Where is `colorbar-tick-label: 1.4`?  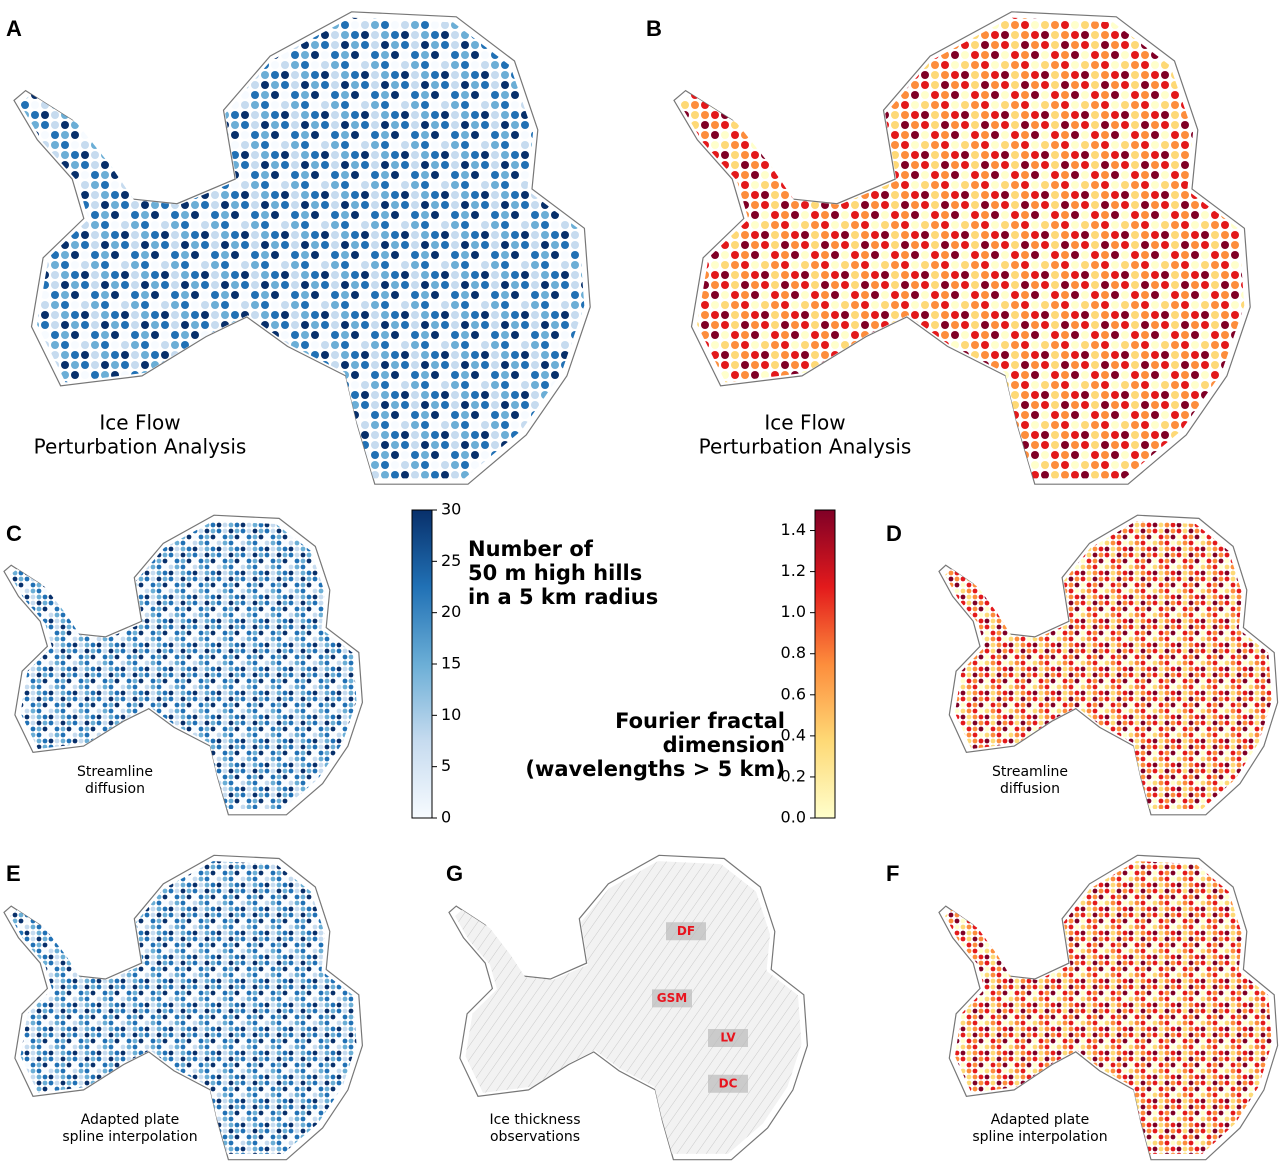
colorbar-tick-label: 1.4 is located at coordinates (793, 529).